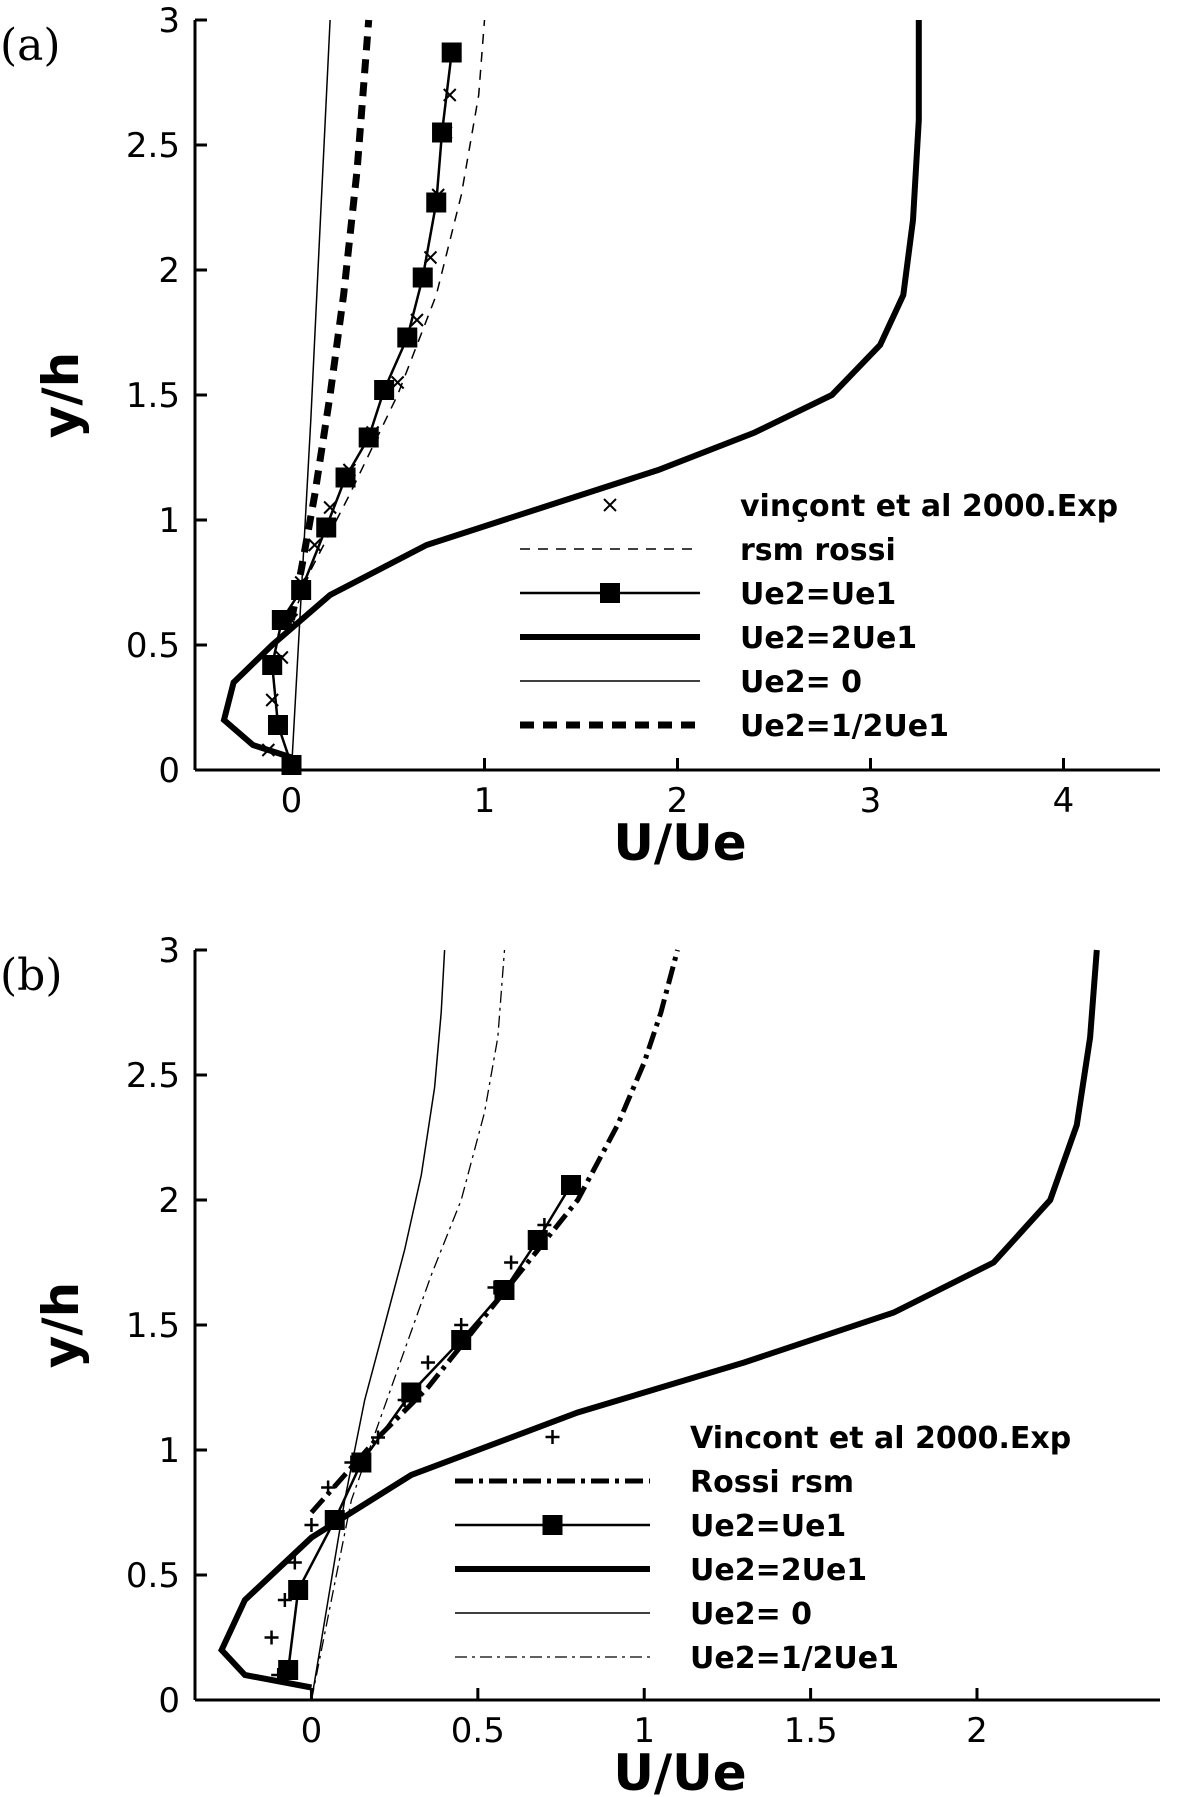 The image size is (1200, 1797). Describe the element at coordinates (818, 550) in the screenshot. I see `legend-label: rsm rossi` at that location.